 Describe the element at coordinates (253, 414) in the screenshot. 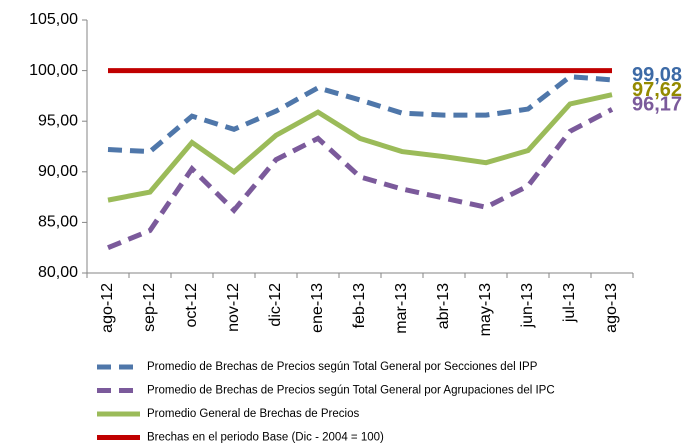

I see `legend-label: Promedio General de Brechas de Precios` at that location.